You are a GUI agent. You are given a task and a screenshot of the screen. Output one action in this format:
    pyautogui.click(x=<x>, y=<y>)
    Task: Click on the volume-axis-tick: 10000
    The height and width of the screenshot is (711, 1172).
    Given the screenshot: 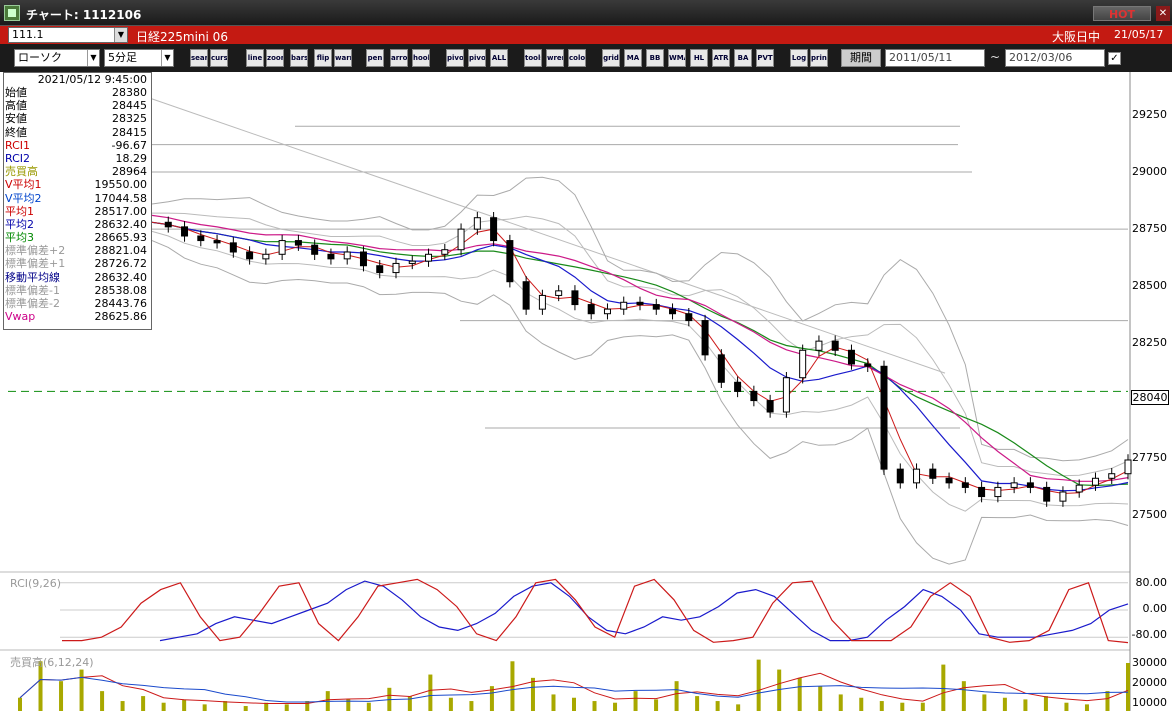 What is the action you would take?
    pyautogui.click(x=1149, y=702)
    